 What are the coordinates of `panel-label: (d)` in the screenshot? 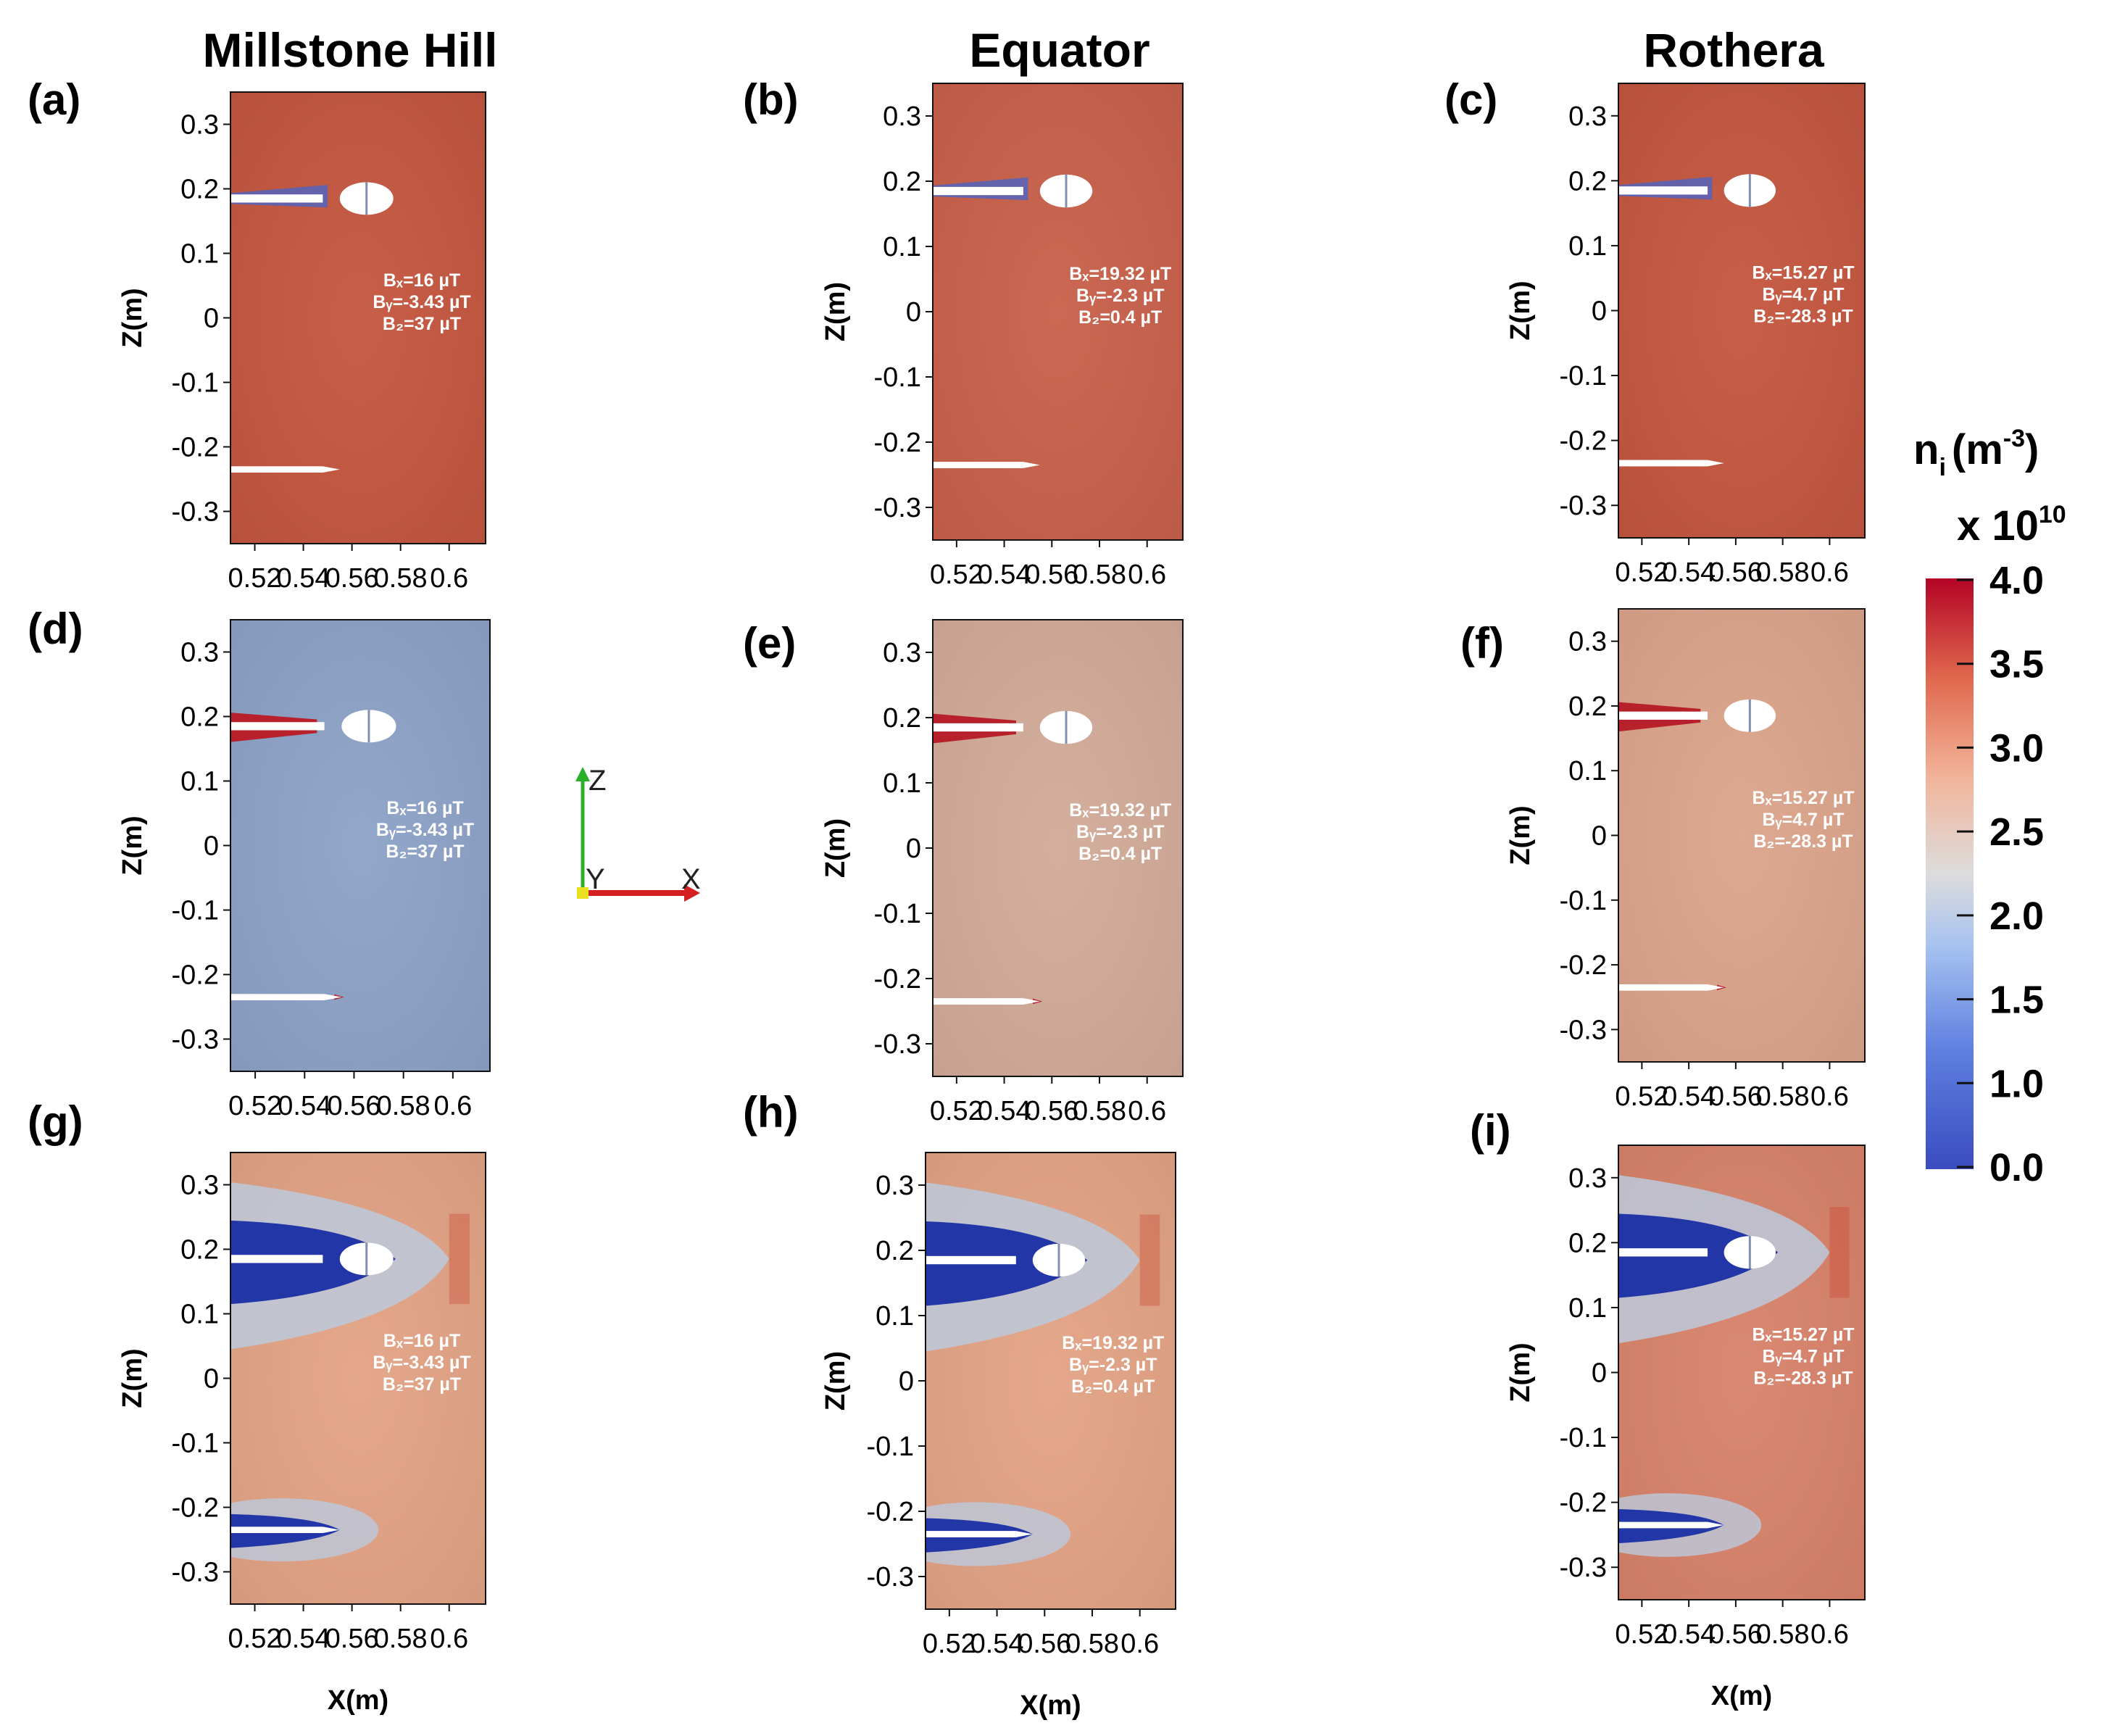 It's located at (55, 629).